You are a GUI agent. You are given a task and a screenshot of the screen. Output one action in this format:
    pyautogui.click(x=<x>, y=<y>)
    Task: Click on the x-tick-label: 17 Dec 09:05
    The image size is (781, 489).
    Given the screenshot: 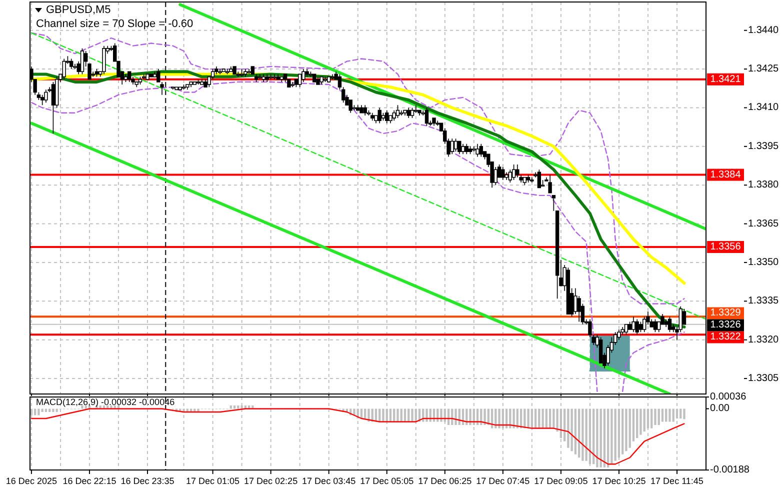 What is the action you would take?
    pyautogui.click(x=561, y=481)
    